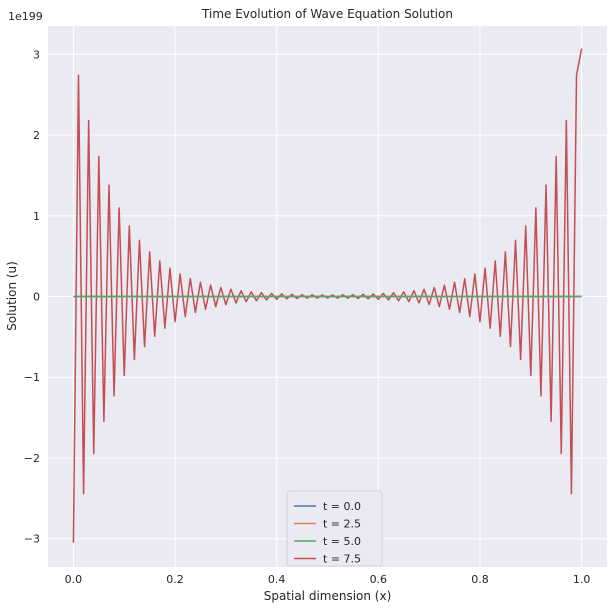  I want to click on y-offset-label: 1e199, so click(25, 16).